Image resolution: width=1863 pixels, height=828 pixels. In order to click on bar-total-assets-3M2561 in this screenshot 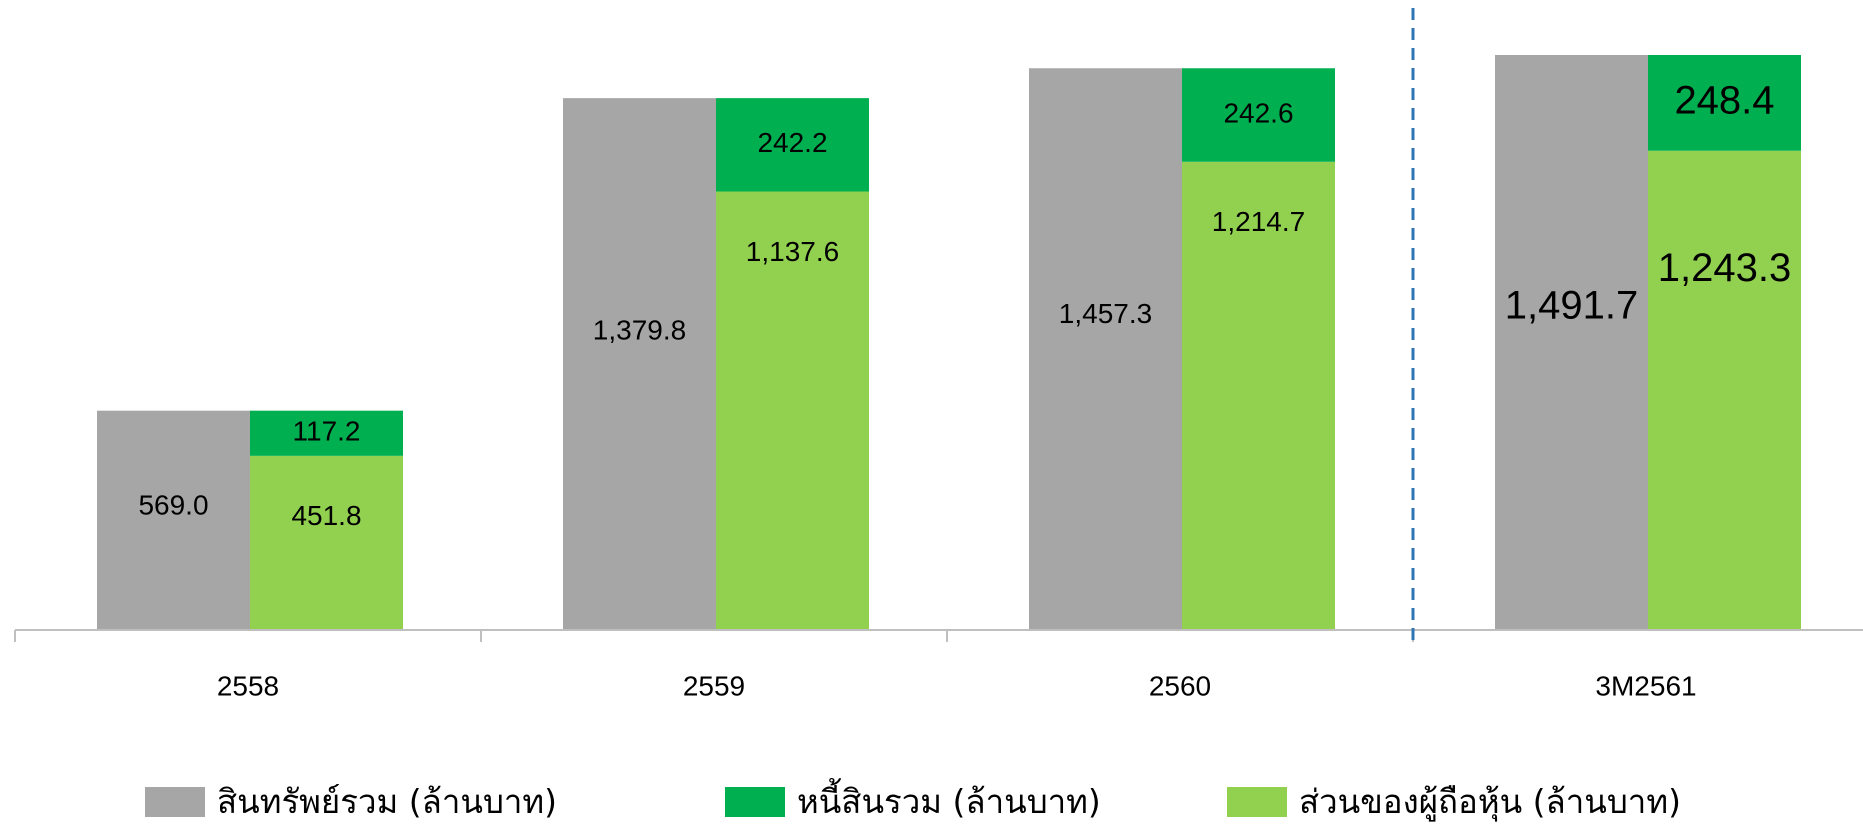, I will do `click(1571, 342)`.